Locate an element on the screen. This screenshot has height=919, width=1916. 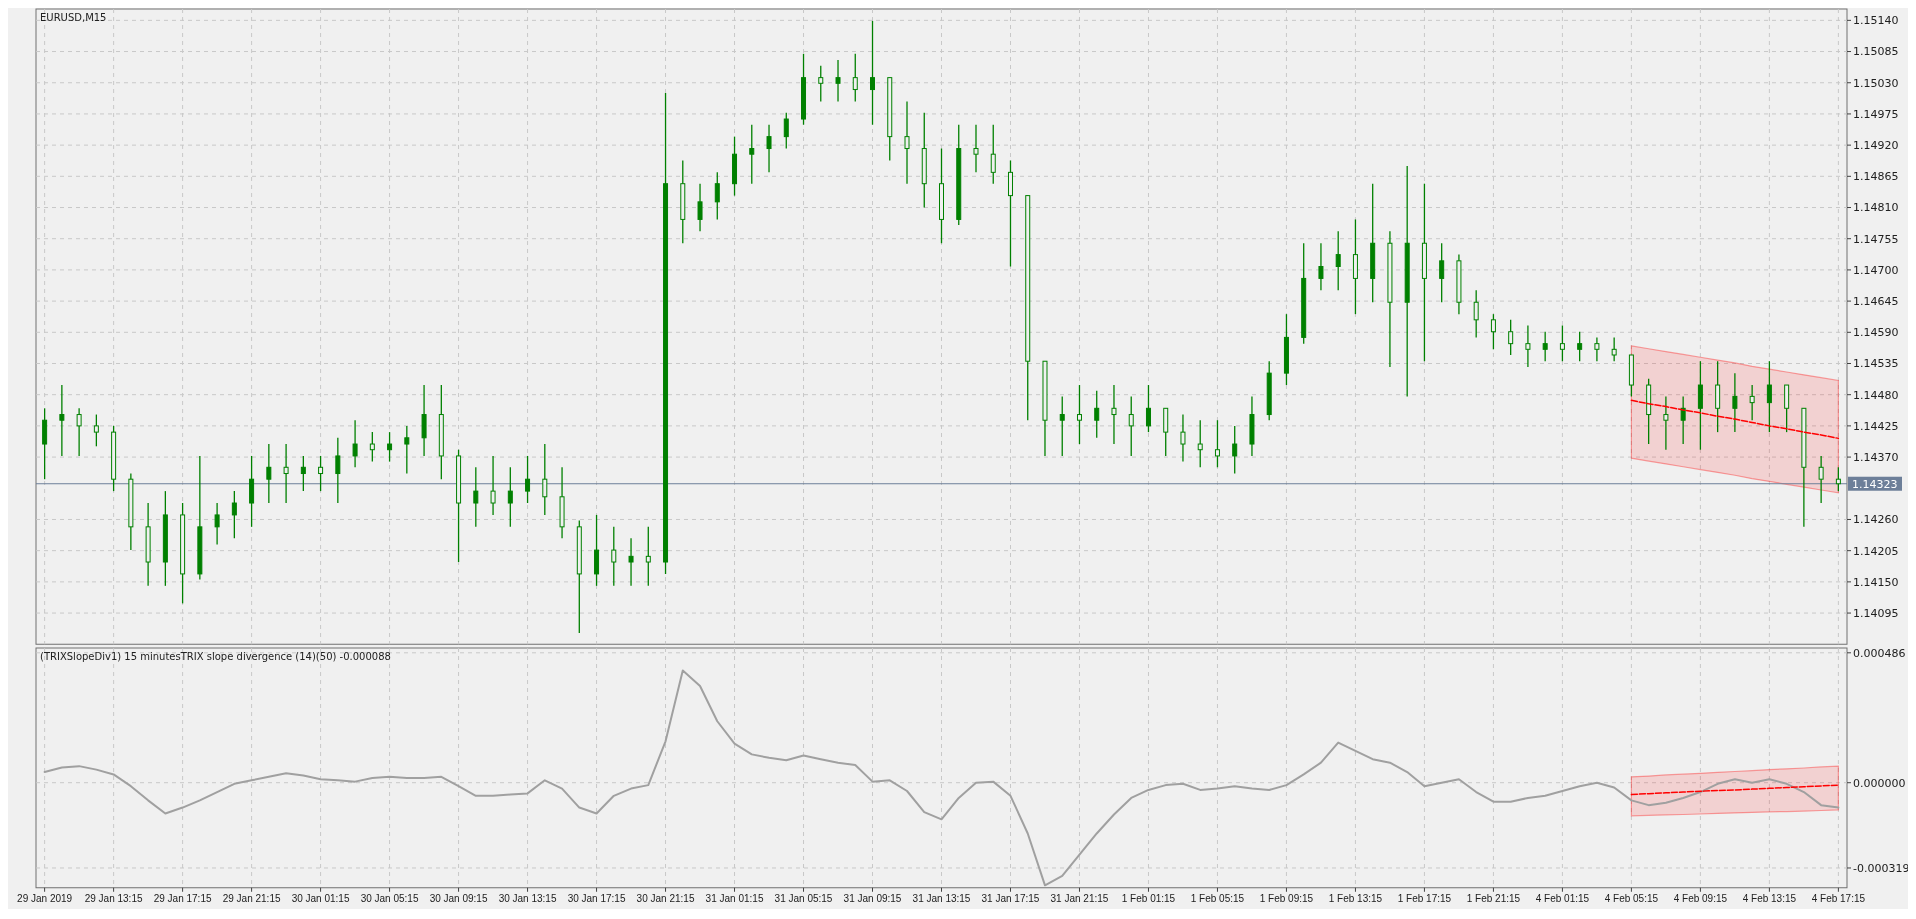
y-tick-label: 1.14645 is located at coordinates (1876, 301).